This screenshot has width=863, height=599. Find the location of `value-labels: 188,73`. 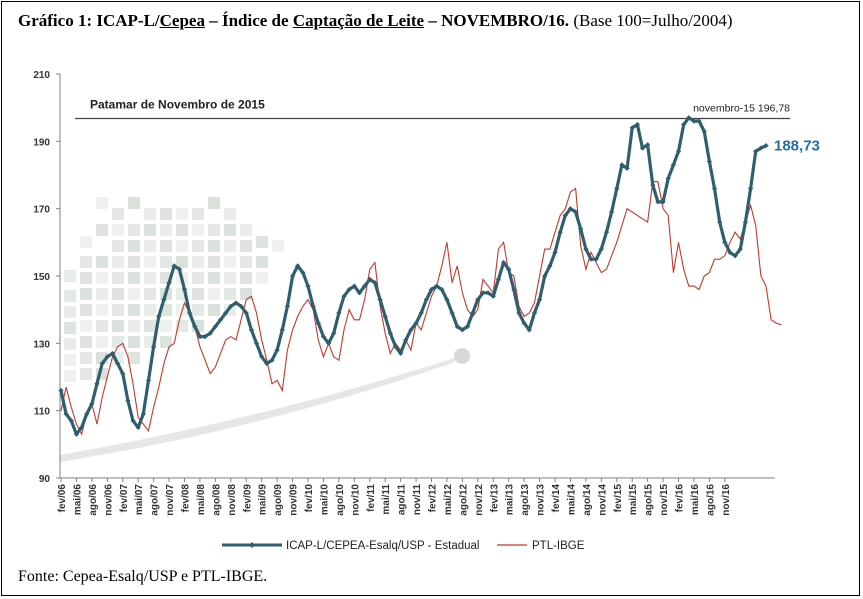

value-labels: 188,73 is located at coordinates (797, 146).